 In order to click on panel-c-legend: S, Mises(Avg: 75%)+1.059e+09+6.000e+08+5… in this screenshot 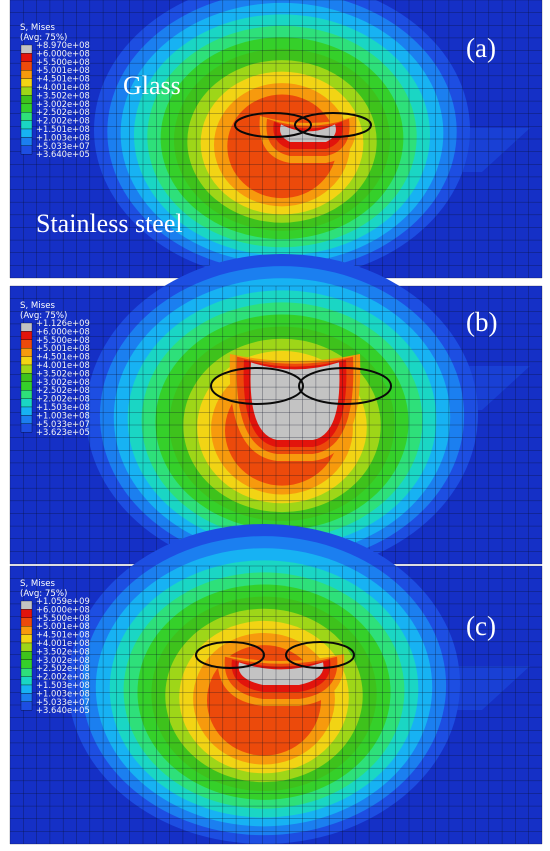, I will do `click(55, 647)`.